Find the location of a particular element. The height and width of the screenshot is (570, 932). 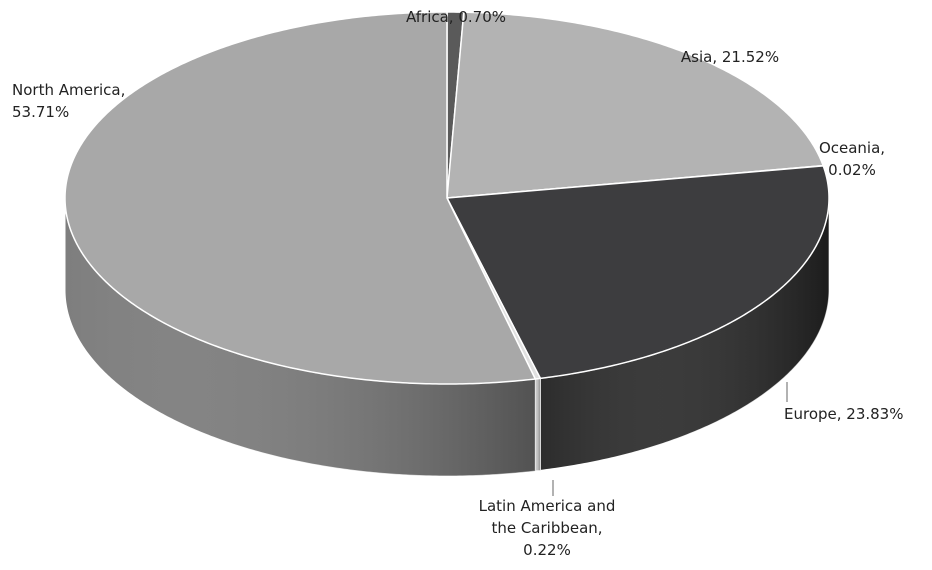

slice-label: Oceania, 0.02% is located at coordinates (852, 159).